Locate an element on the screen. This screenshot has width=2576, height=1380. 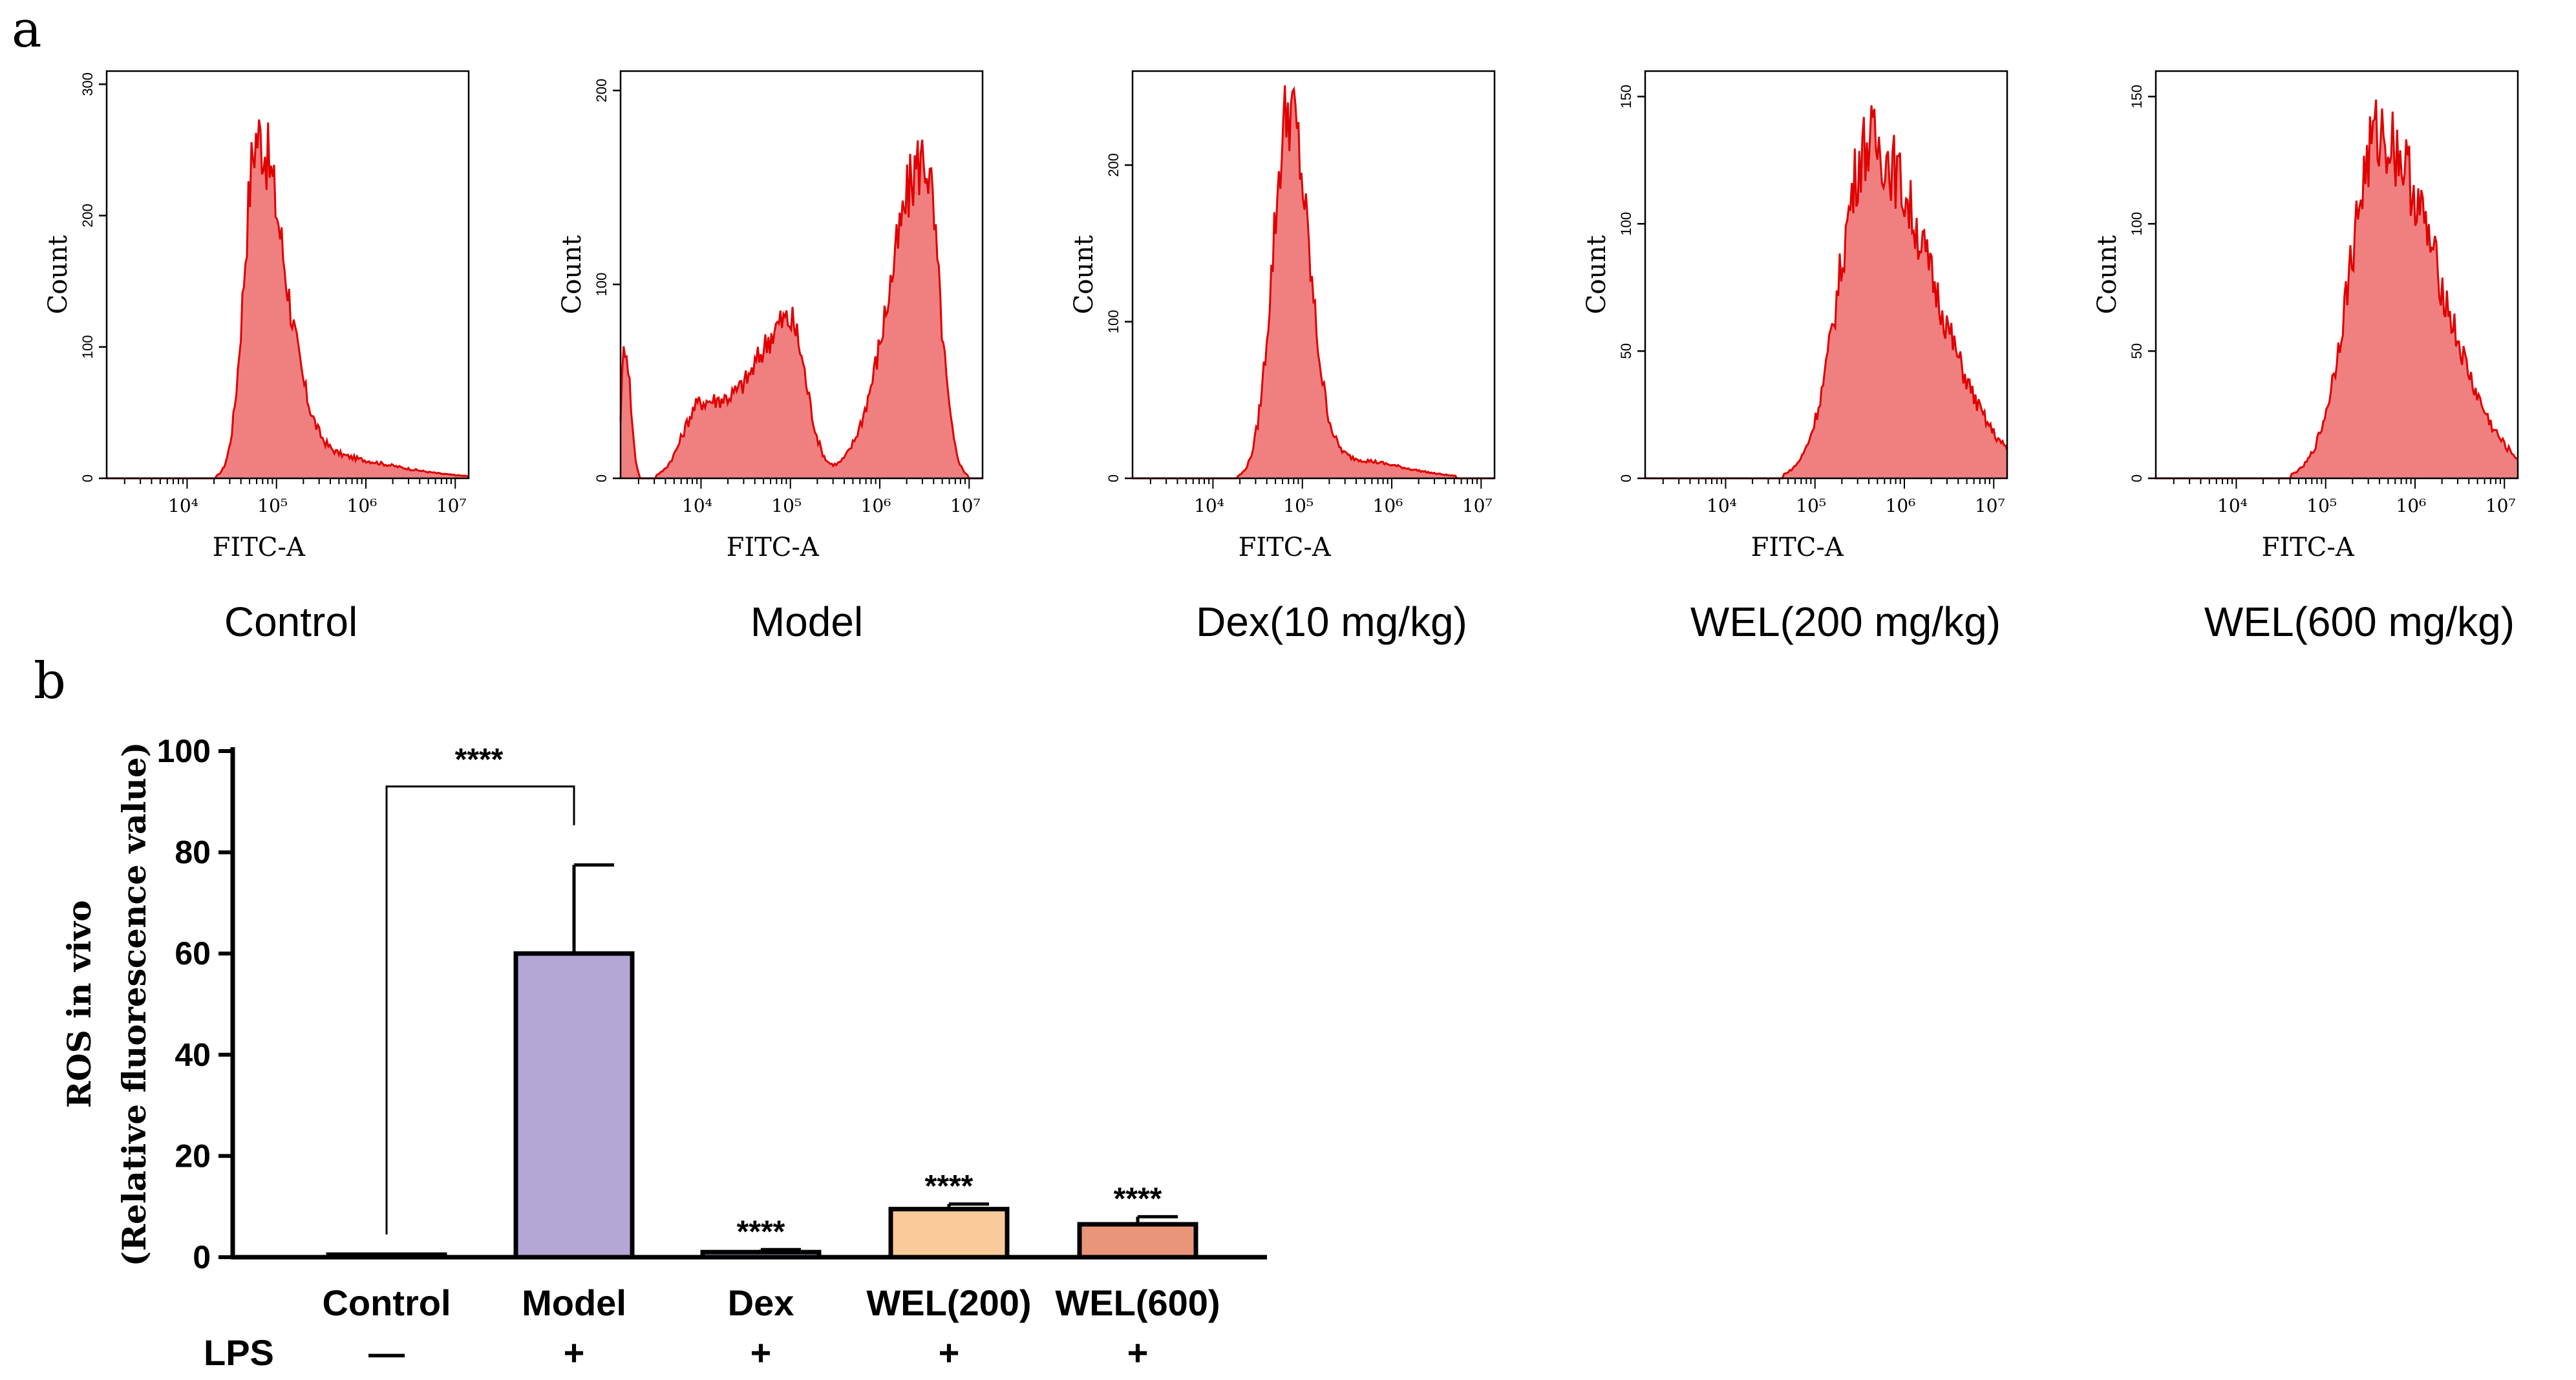
histogram-title: WEL(200 mg/kg) is located at coordinates (1845, 622).